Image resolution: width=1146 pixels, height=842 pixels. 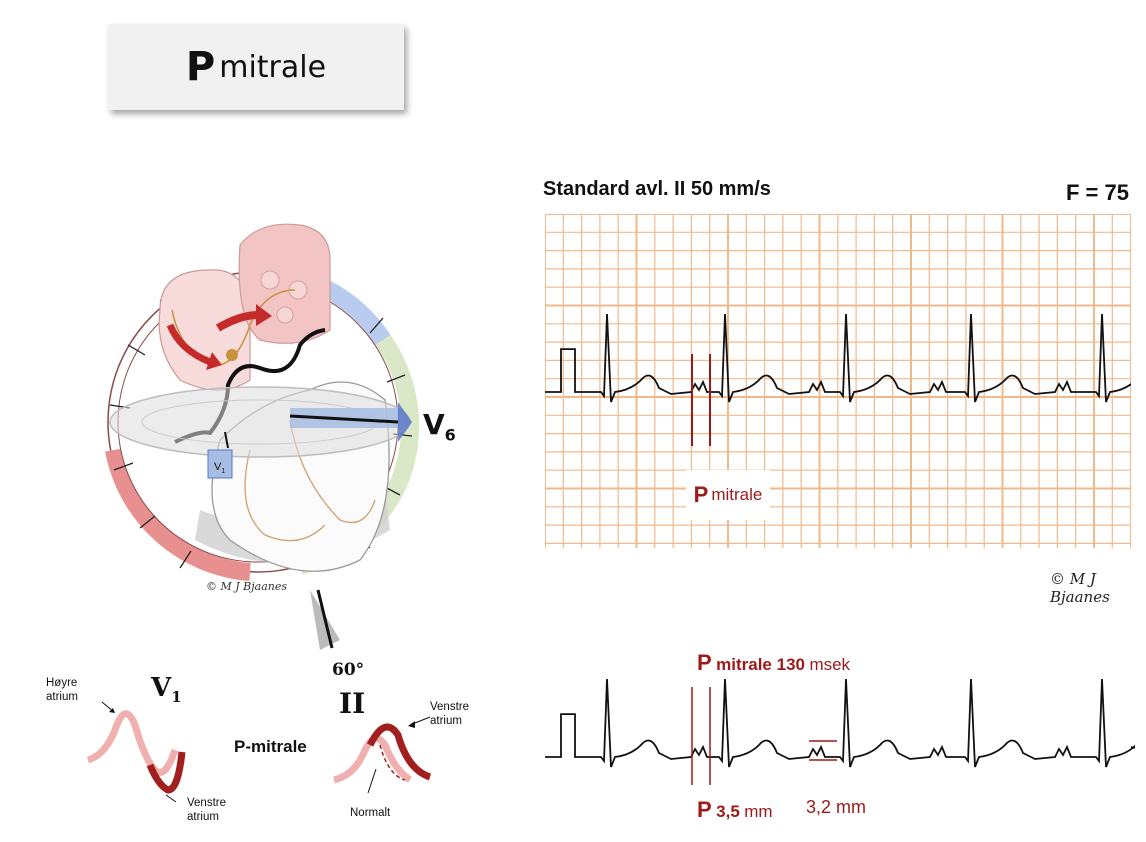 What do you see at coordinates (166, 690) in the screenshot?
I see `v1-wave-label: V1` at bounding box center [166, 690].